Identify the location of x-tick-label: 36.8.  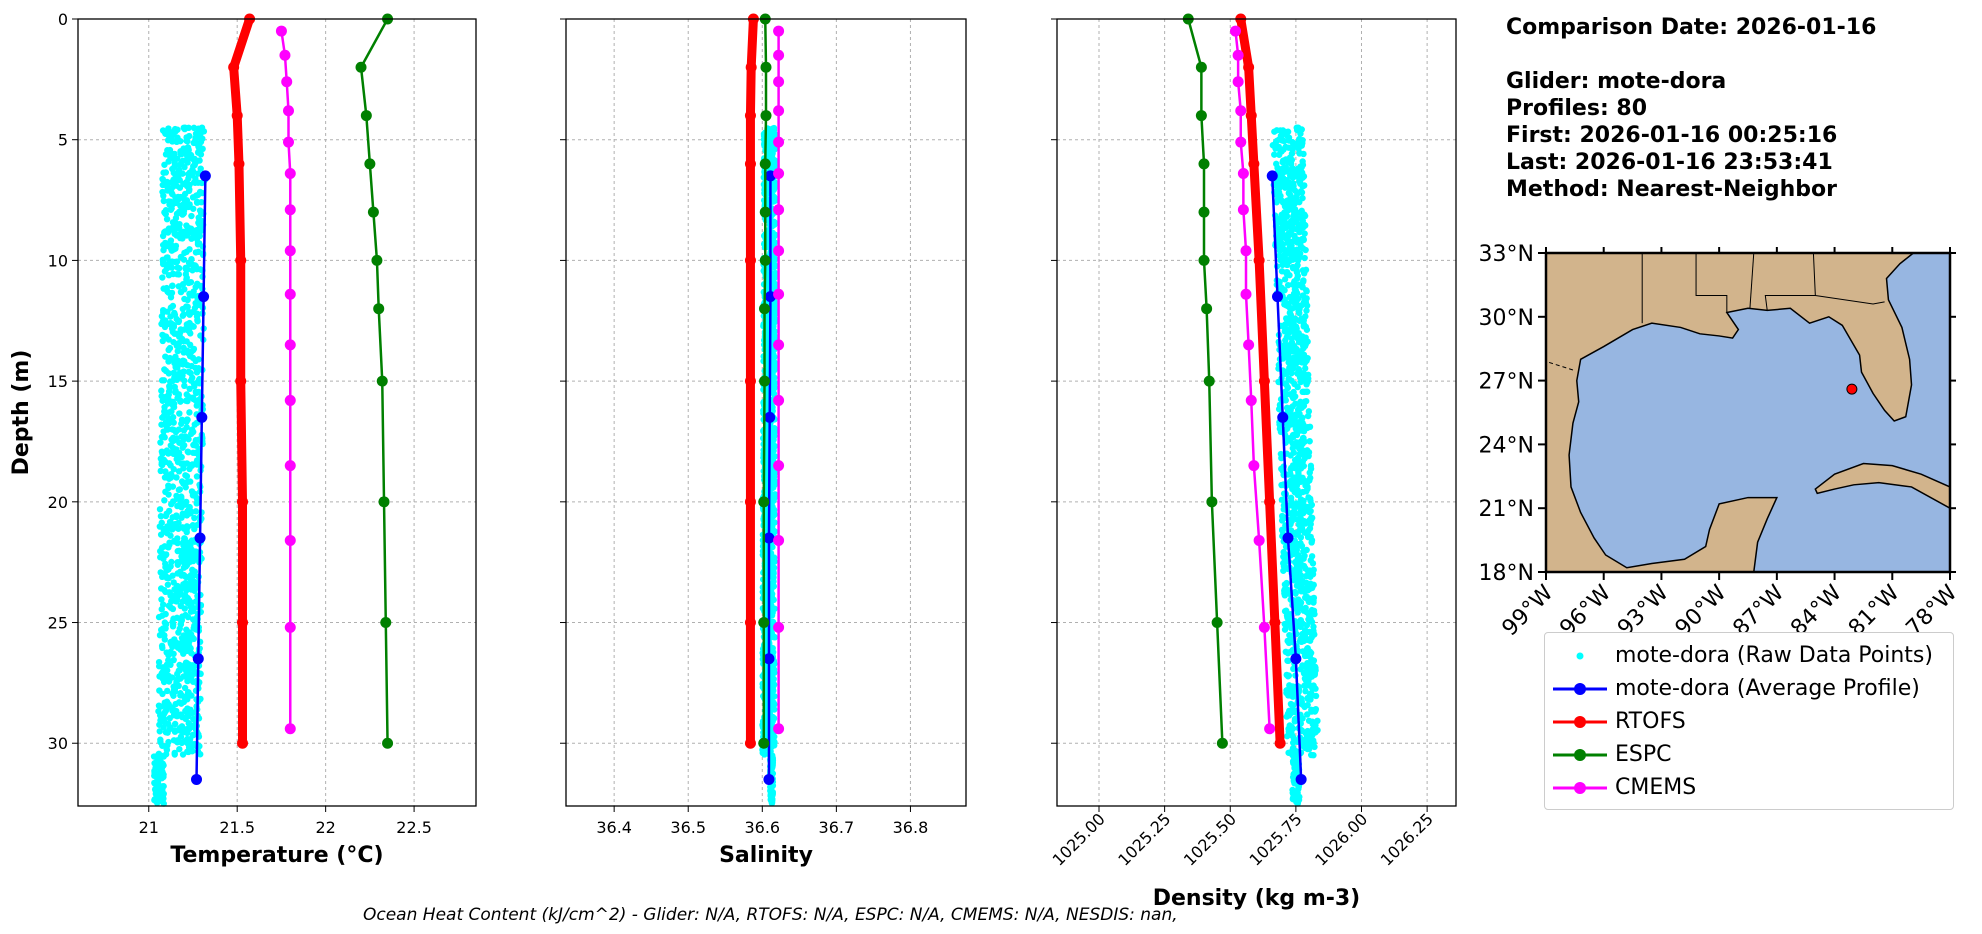
(911, 827).